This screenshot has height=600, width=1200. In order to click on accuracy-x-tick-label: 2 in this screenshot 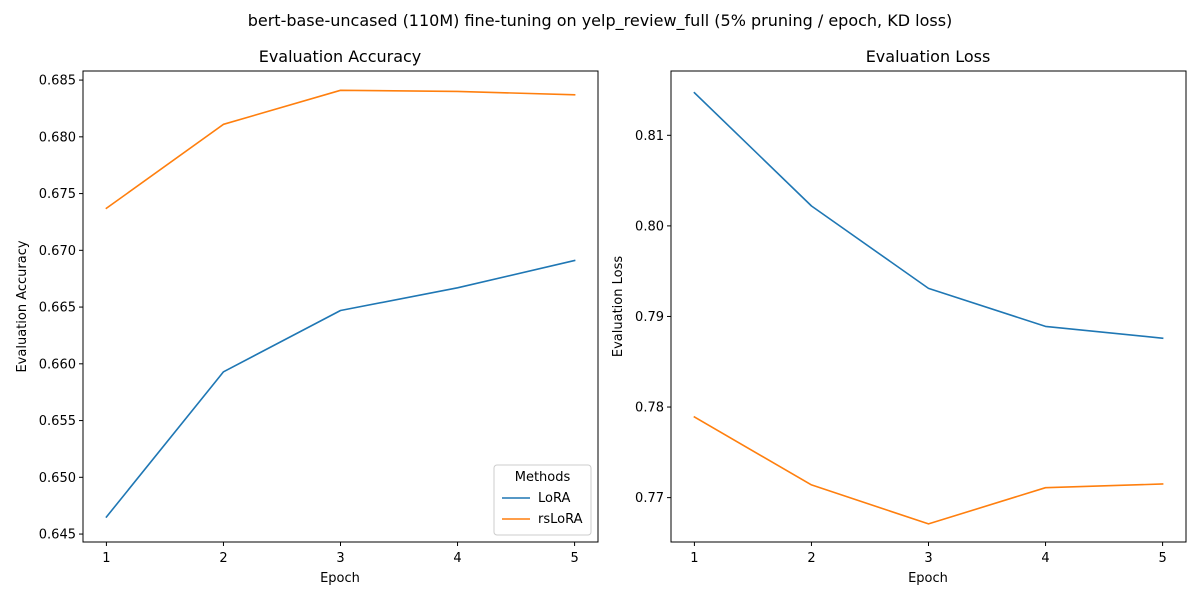, I will do `click(223, 558)`.